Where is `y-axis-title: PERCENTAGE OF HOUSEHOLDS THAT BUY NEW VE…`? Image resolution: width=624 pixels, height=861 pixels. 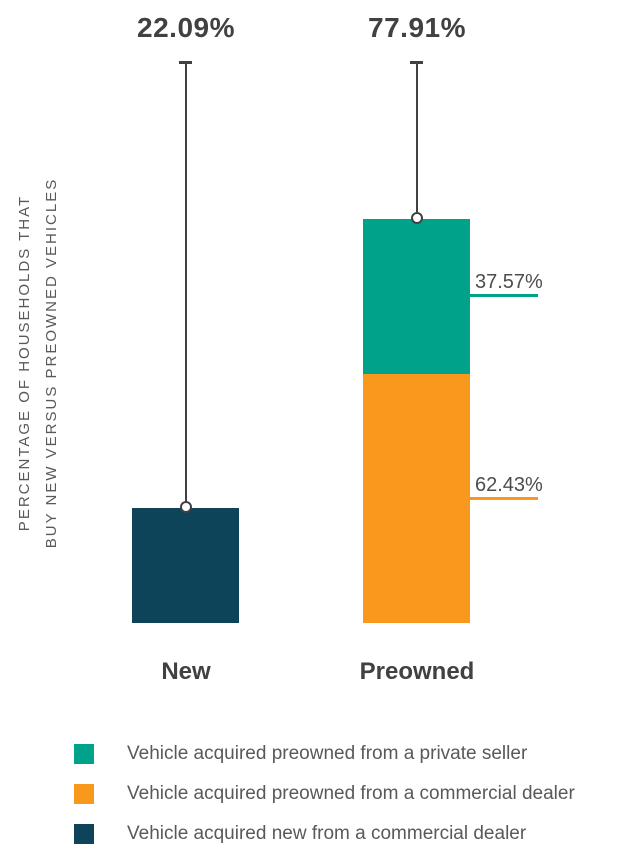 y-axis-title: PERCENTAGE OF HOUSEHOLDS THAT BUY NEW VE… is located at coordinates (39, 363).